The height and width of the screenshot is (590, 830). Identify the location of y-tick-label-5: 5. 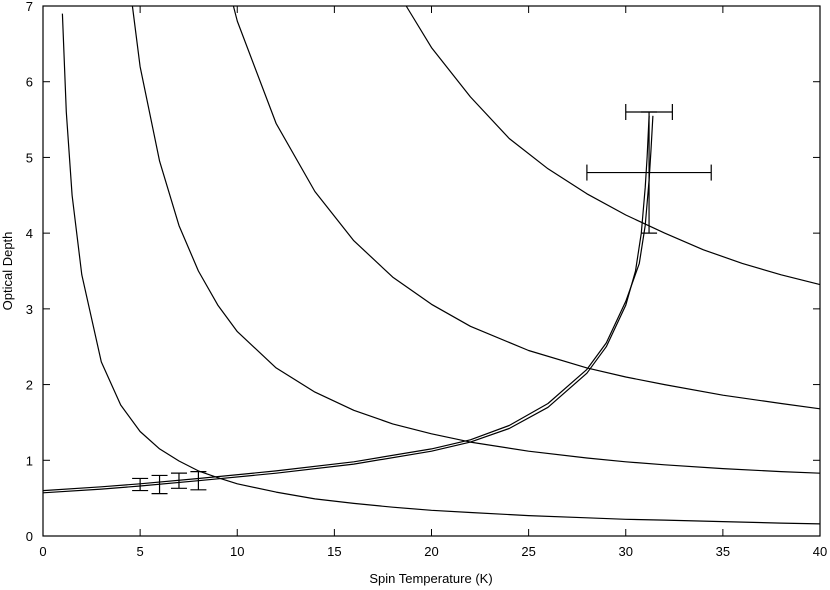
(29, 157).